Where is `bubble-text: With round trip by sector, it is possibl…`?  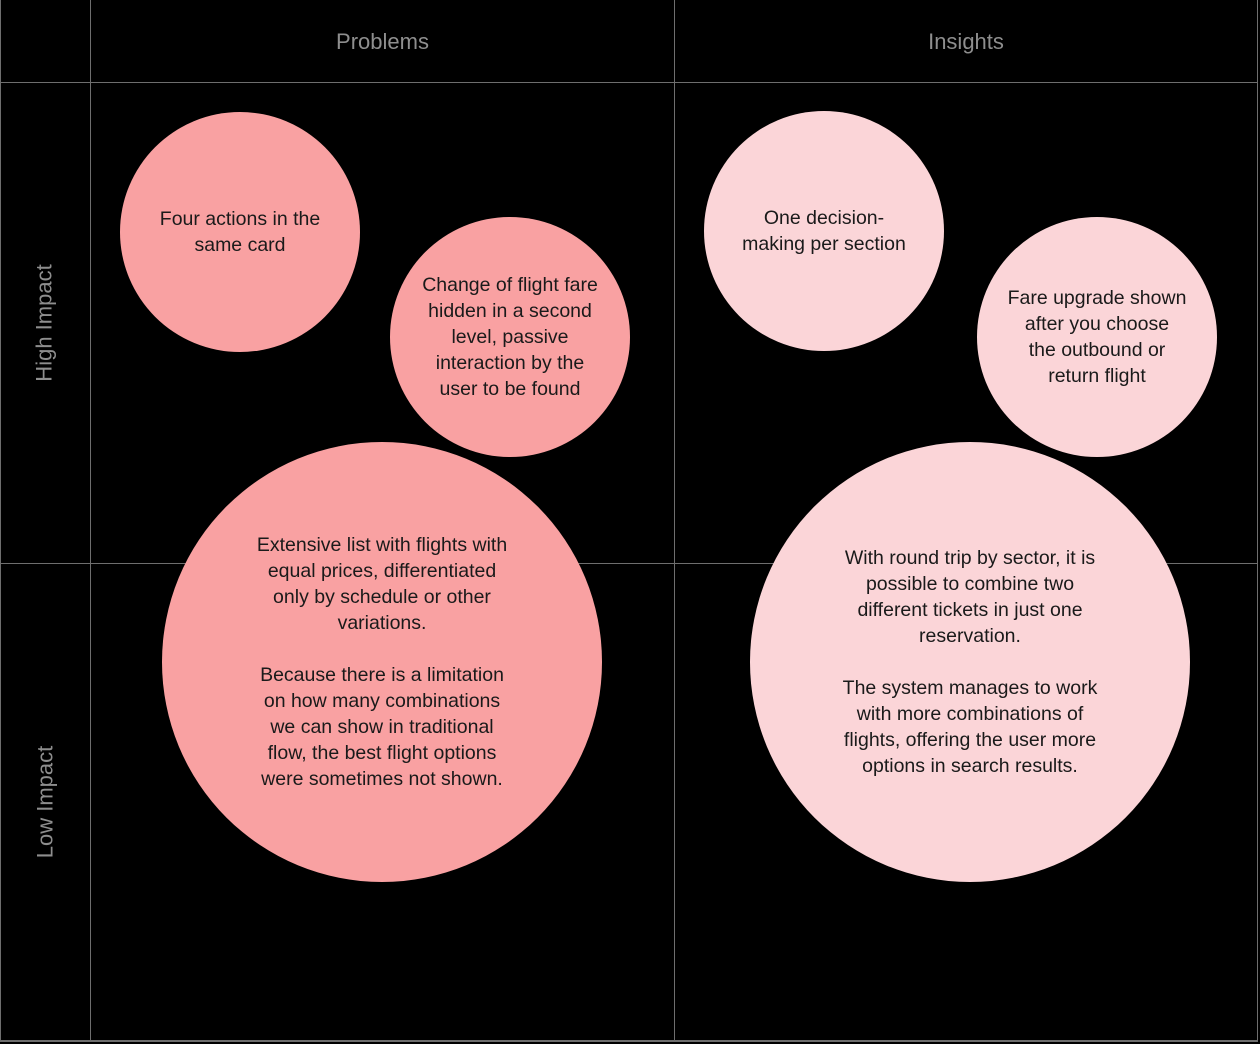
bubble-text: With round trip by sector, it is possibl… is located at coordinates (970, 662).